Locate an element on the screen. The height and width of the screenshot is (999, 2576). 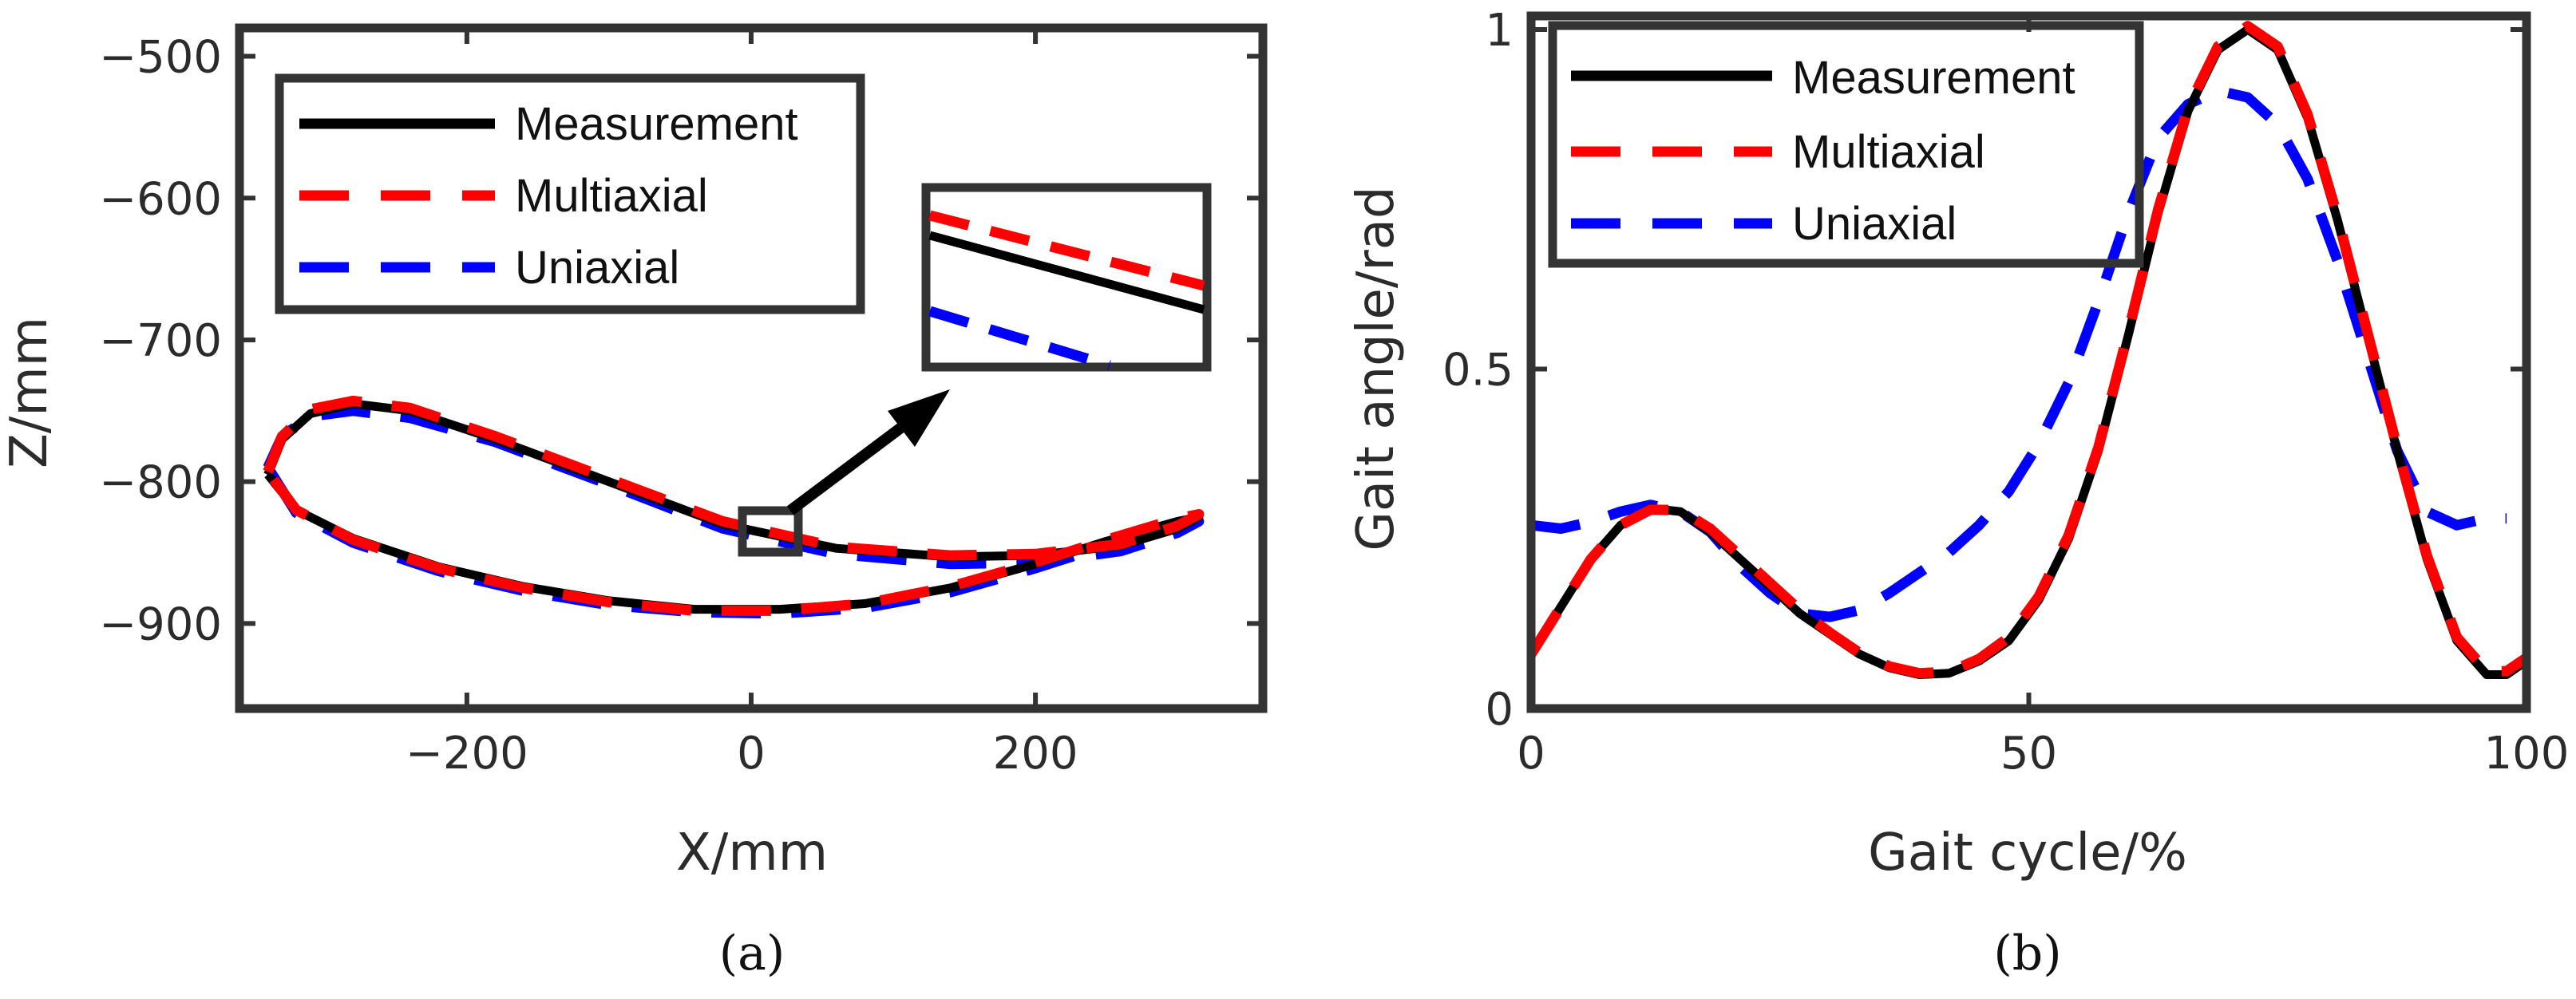
series-line-measurement is located at coordinates (733, 506).